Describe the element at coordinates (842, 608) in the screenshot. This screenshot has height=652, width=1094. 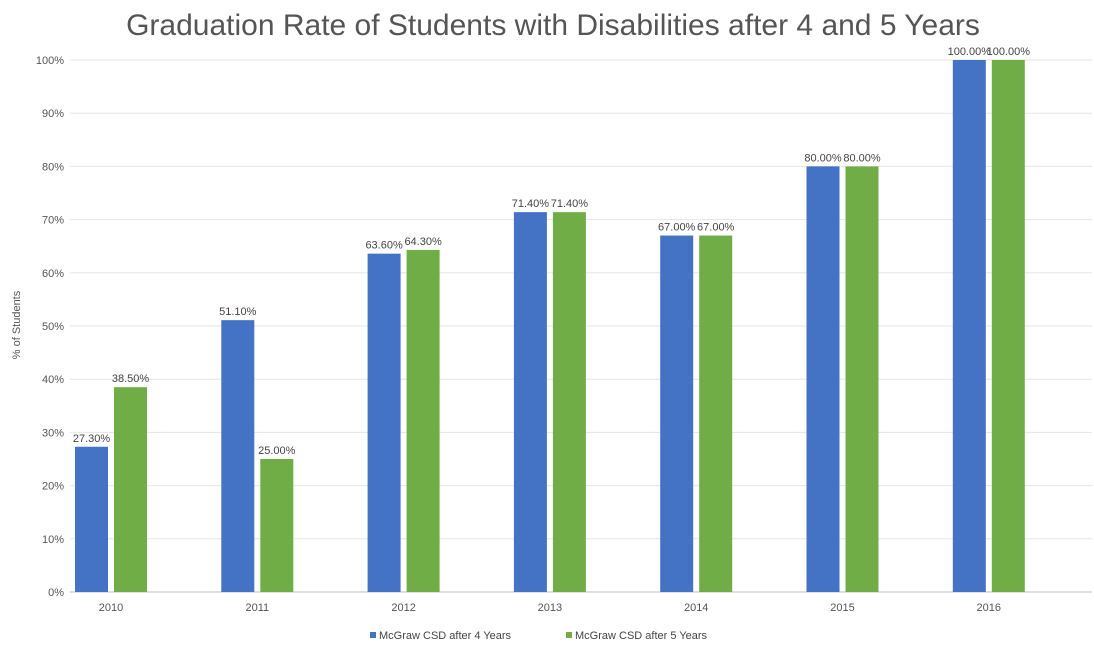
I see `x-tick-label: 2015` at that location.